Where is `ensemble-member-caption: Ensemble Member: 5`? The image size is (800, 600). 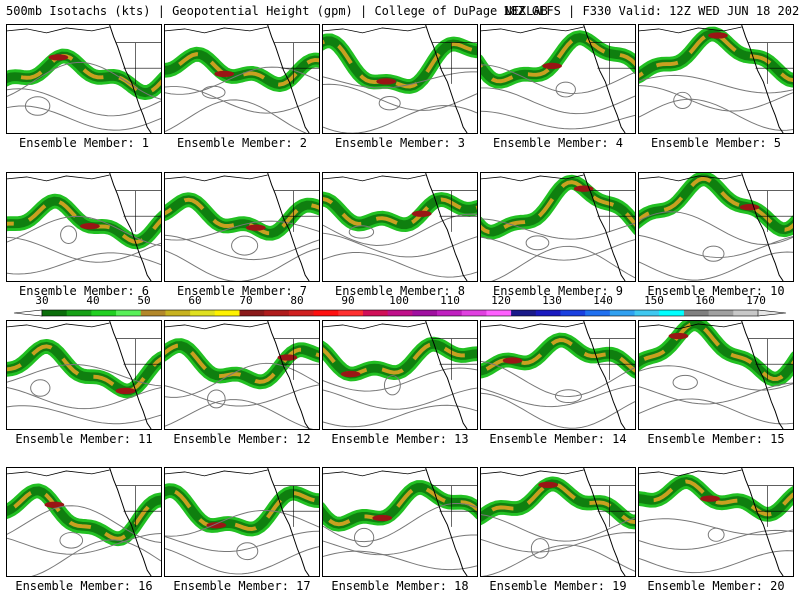
ensemble-member-caption: Ensemble Member: 5 is located at coordinates (716, 143).